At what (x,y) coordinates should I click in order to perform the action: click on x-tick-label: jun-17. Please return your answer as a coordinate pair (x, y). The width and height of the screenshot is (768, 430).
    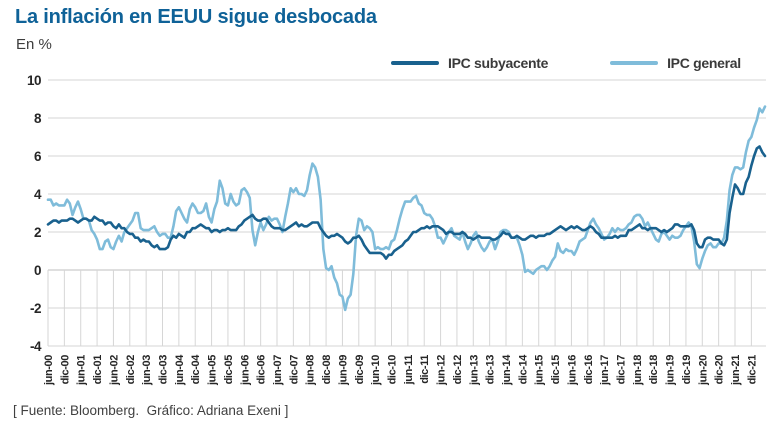
    Looking at the image, I should click on (605, 370).